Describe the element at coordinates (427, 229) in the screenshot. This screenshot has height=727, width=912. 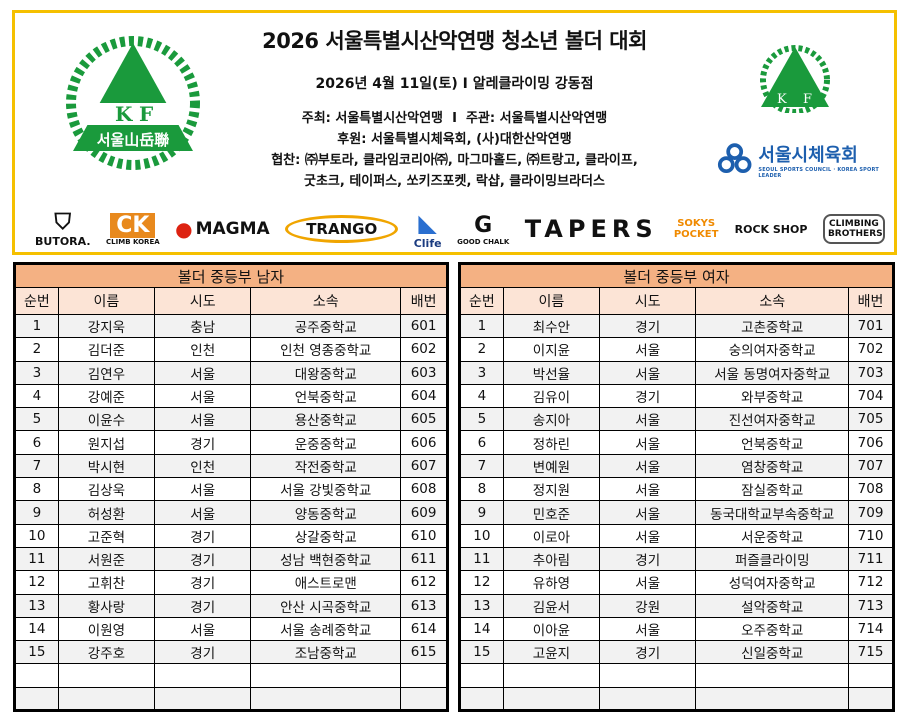
I see `sponsor-logo-clife: ◣ Clife` at that location.